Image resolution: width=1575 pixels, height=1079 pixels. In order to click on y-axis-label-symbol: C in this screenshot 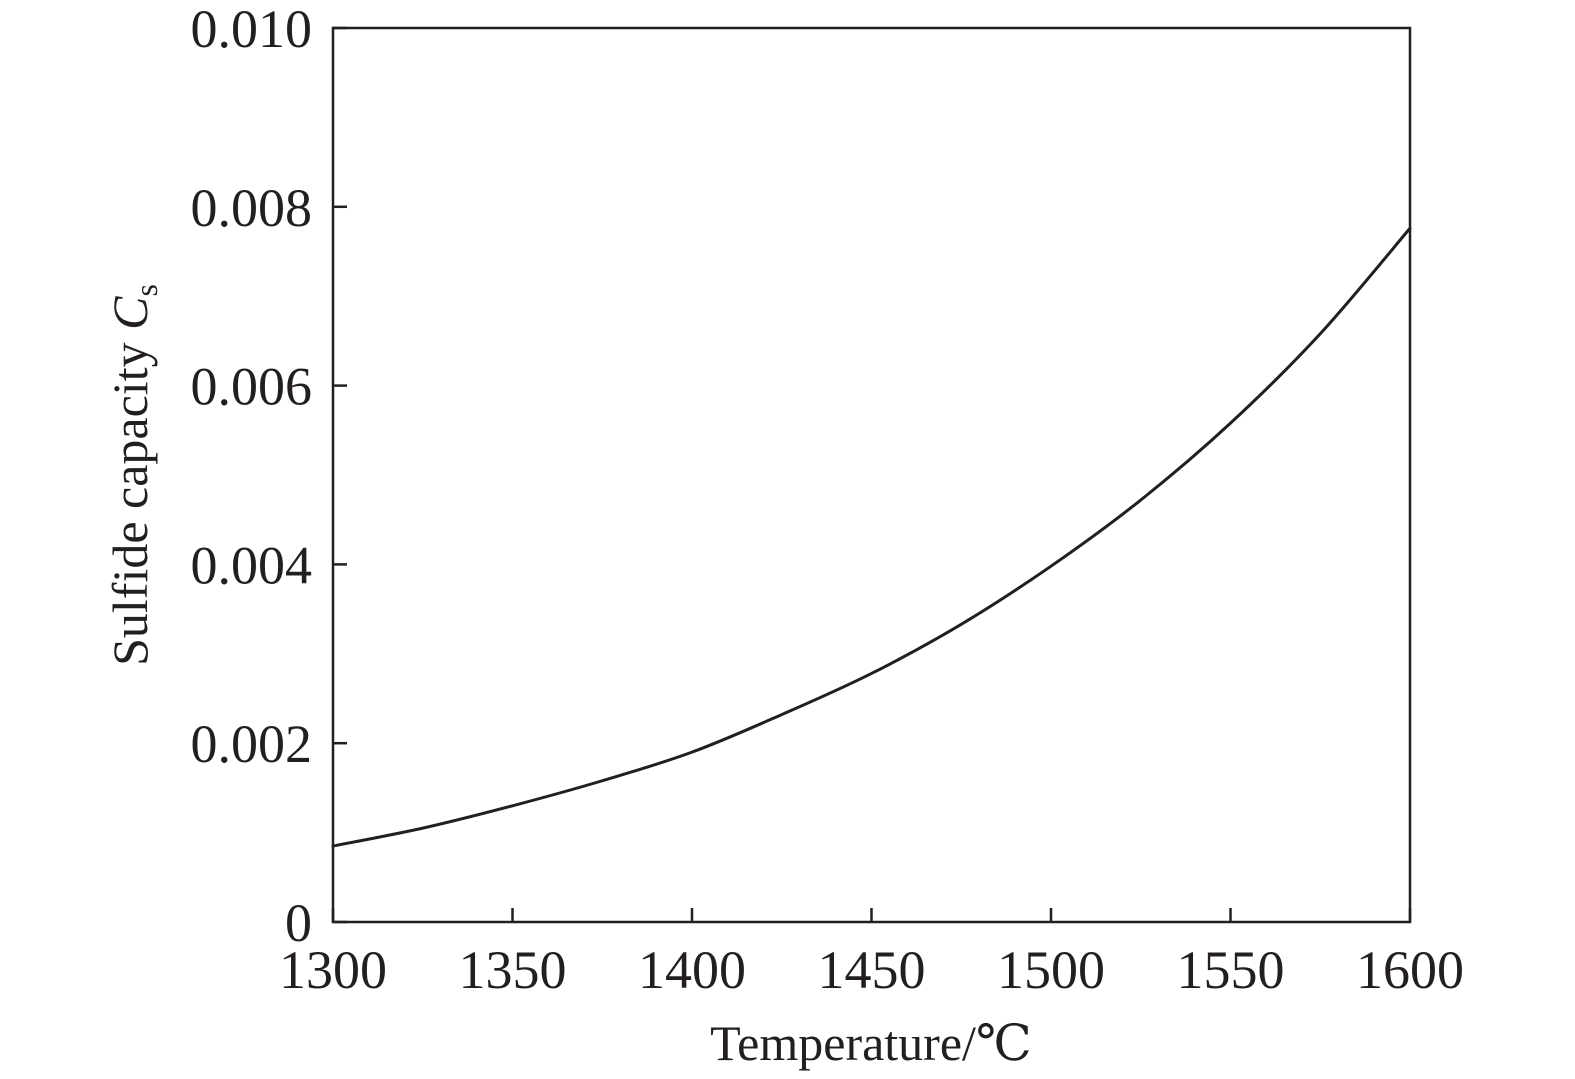, I will do `click(130, 313)`.